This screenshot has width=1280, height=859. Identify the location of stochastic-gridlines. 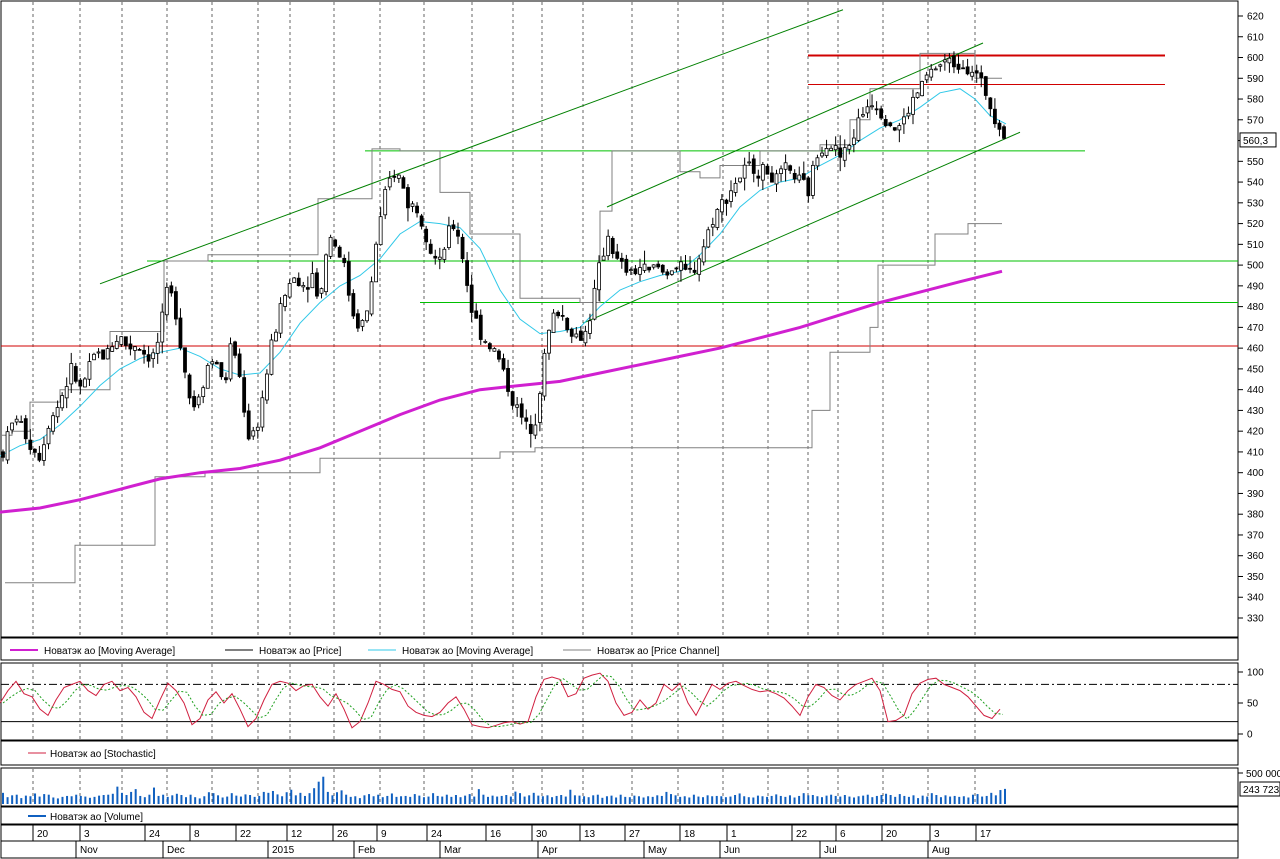
(504, 701).